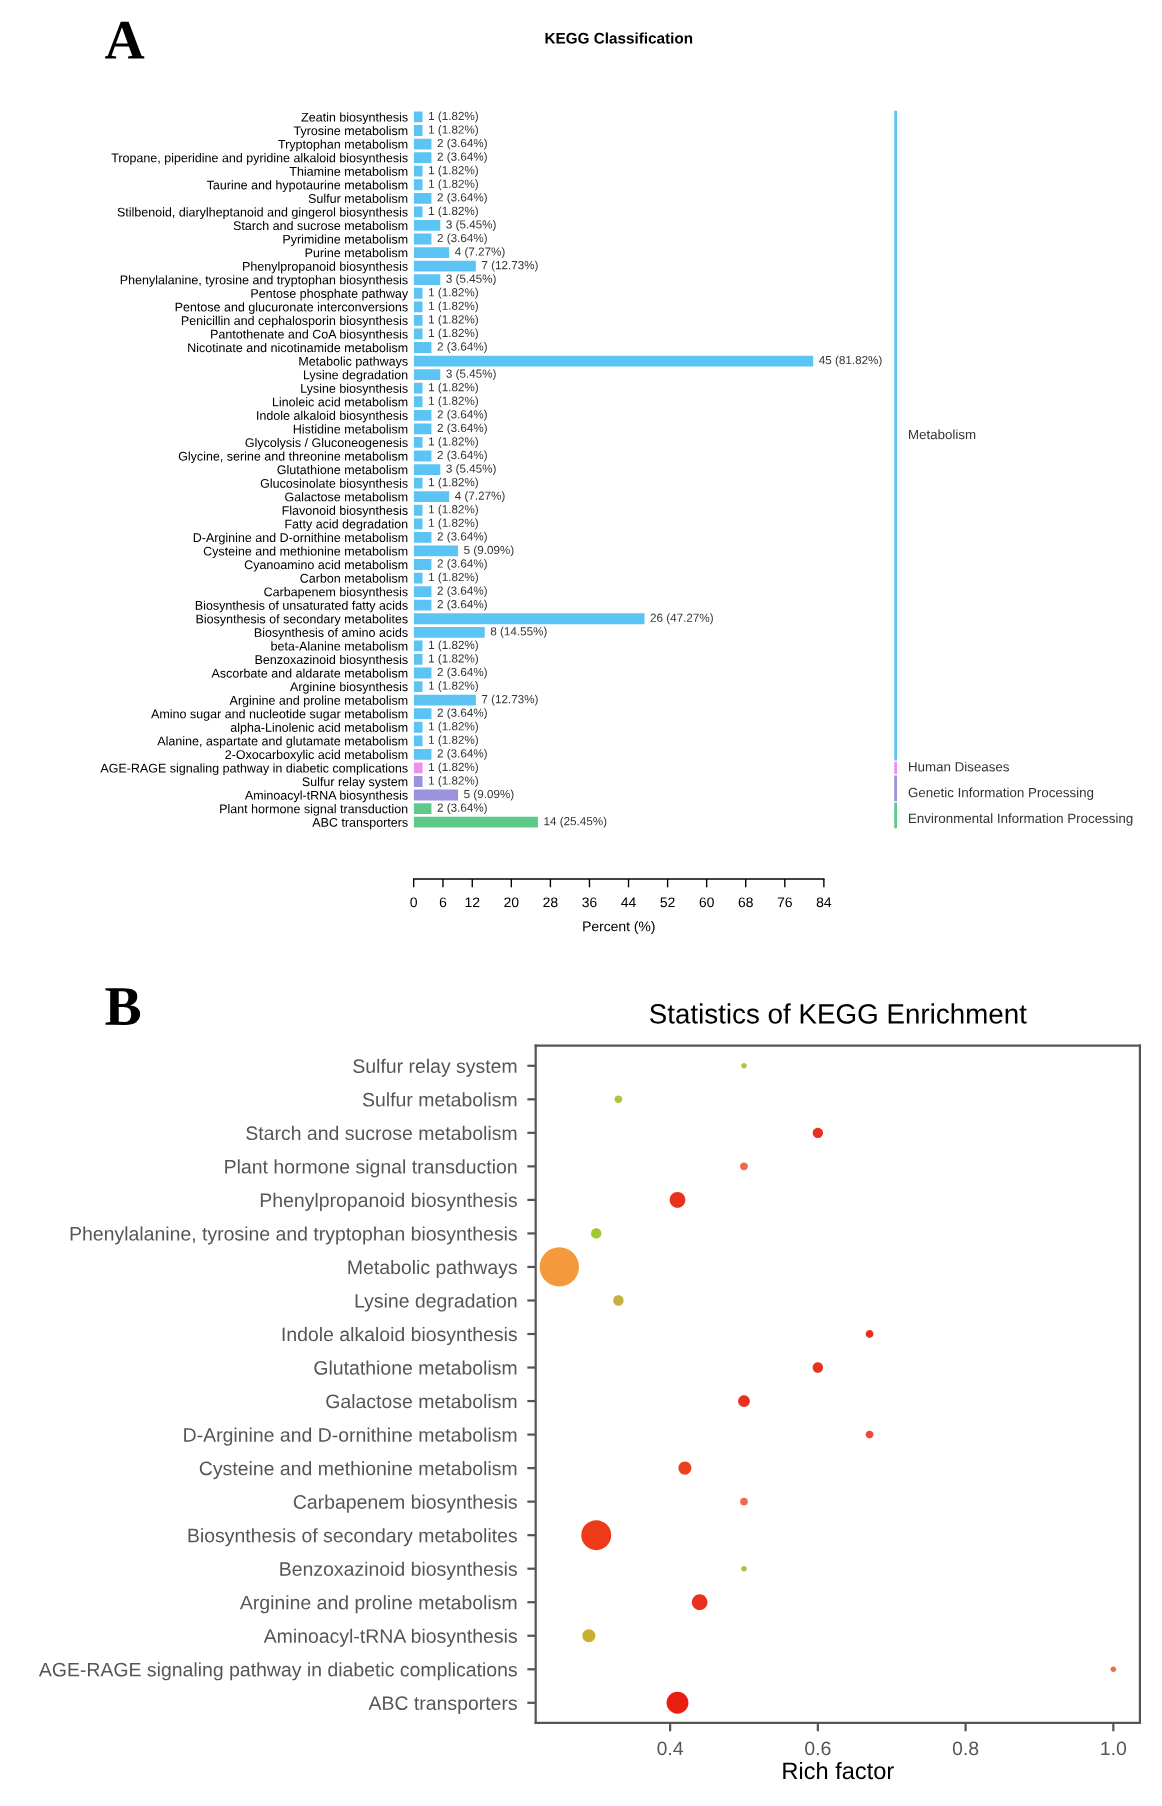 The image size is (1162, 1806). Describe the element at coordinates (418, 768) in the screenshot. I see `bar` at that location.